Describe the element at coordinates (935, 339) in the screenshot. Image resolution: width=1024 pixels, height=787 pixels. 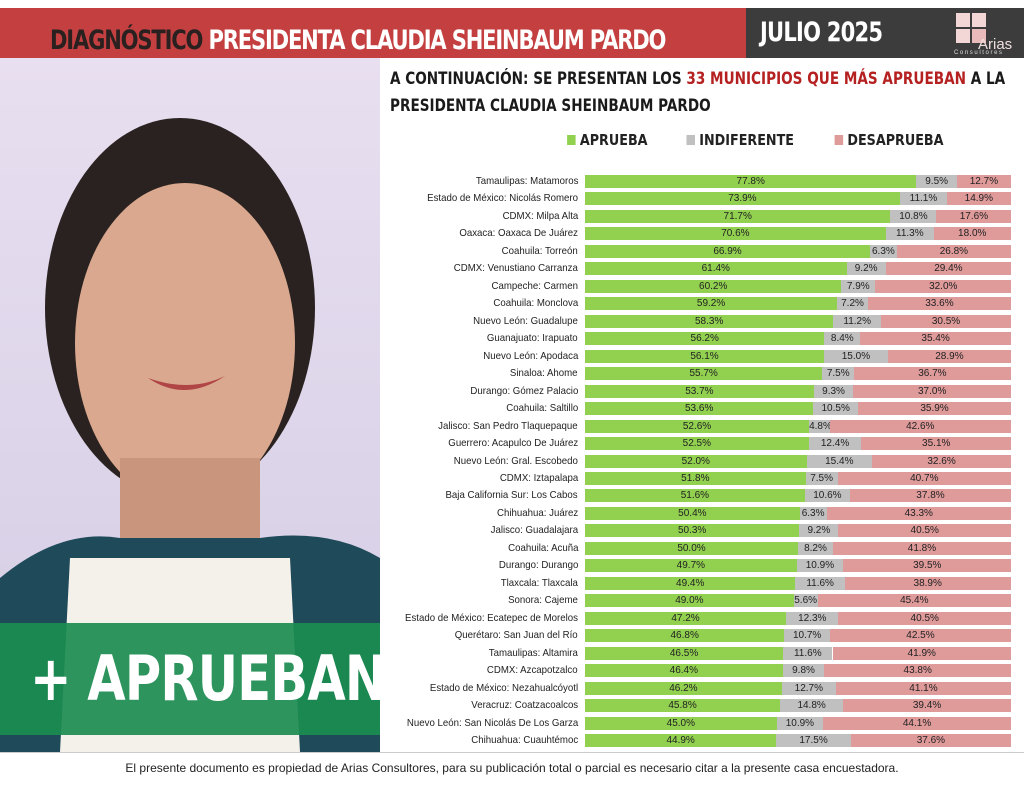
I see `bar-segment-desaprueba: 35.4%` at that location.